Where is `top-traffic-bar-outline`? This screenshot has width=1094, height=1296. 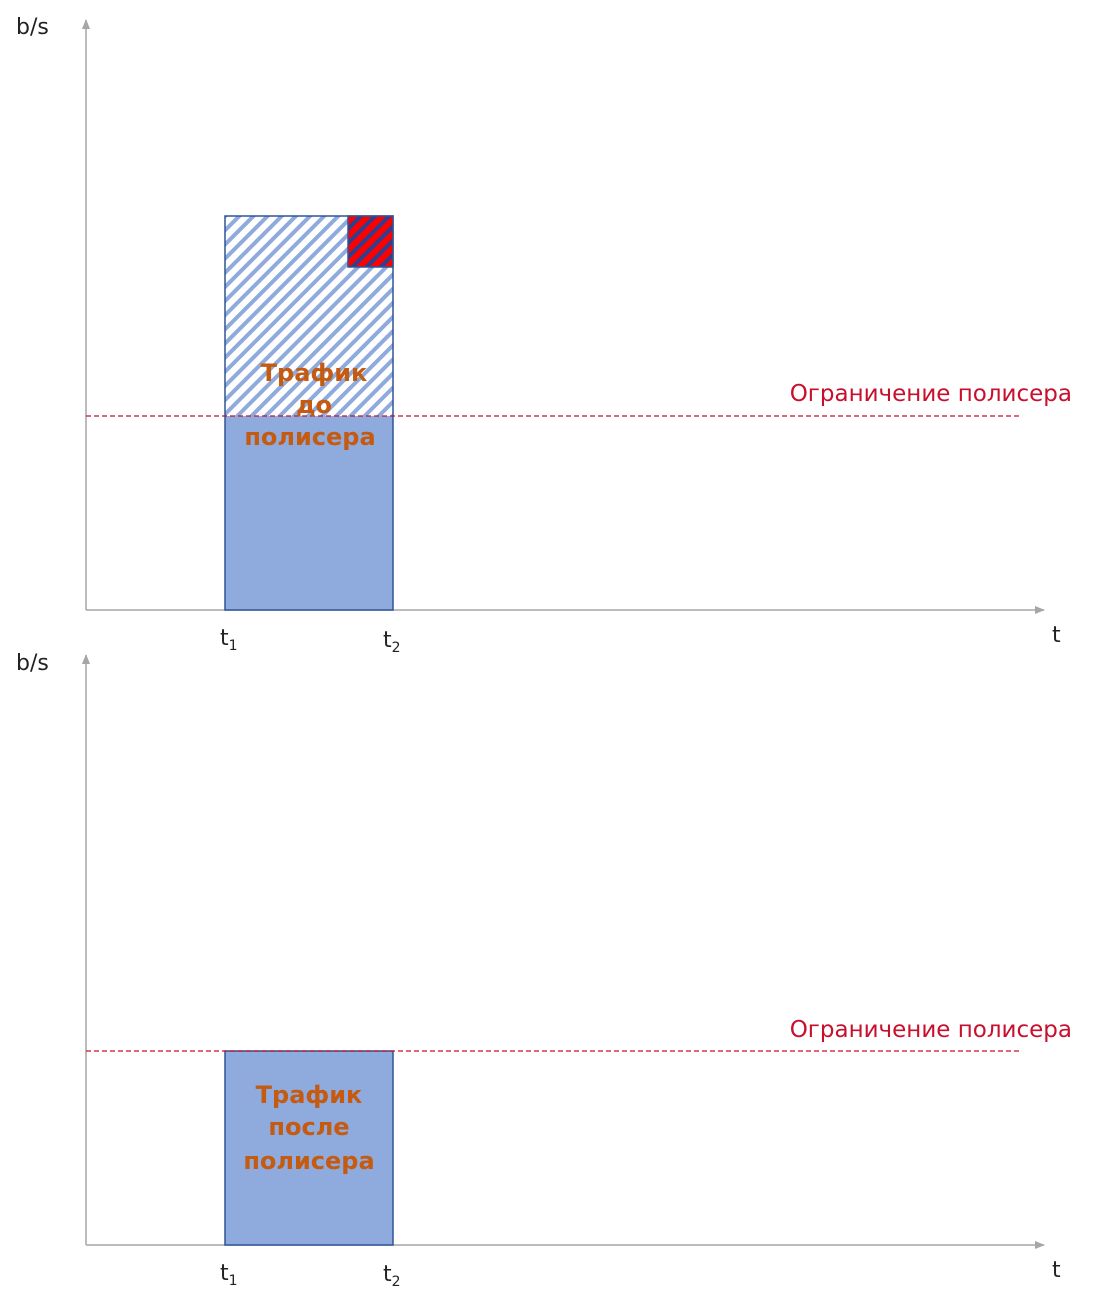
top-traffic-bar-outline is located at coordinates (309, 413).